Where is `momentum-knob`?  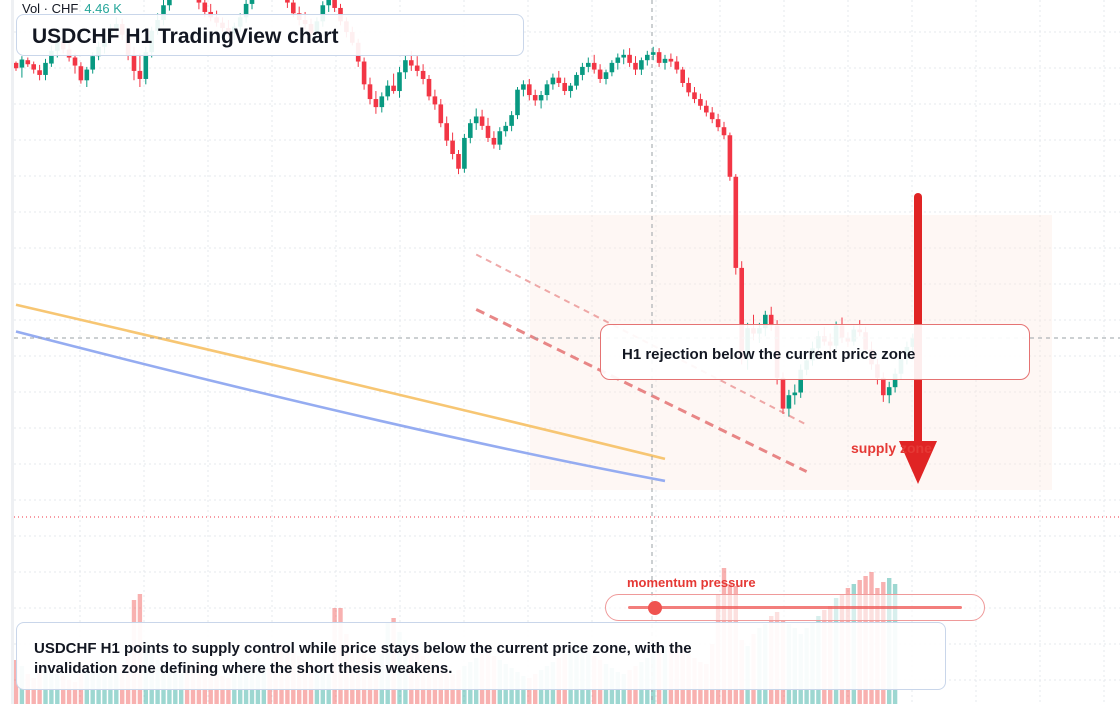
momentum-knob is located at coordinates (654, 608).